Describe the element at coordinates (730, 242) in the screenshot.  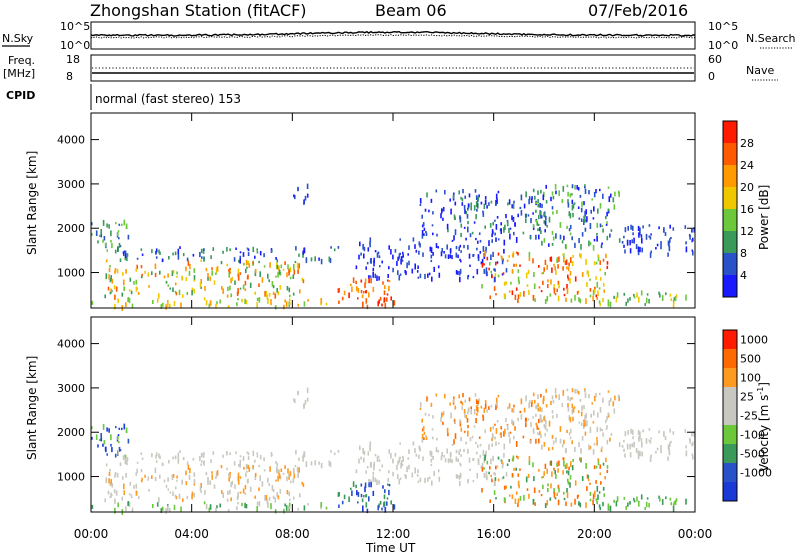
I see `colorbar-swatch` at that location.